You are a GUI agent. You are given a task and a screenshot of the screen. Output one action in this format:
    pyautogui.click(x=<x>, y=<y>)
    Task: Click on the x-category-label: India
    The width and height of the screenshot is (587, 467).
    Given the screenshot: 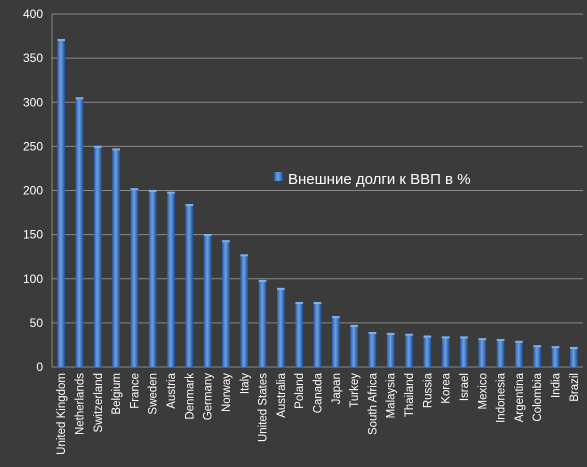 What is the action you would take?
    pyautogui.click(x=557, y=385)
    